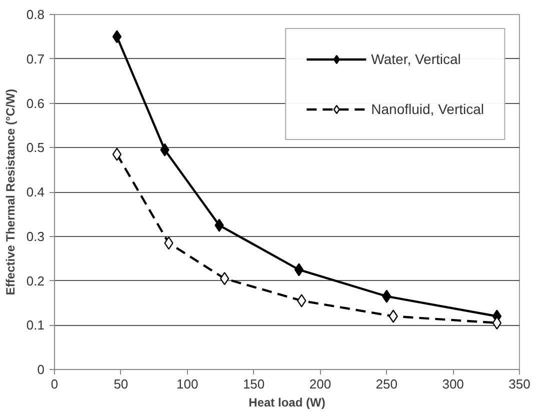 The image size is (539, 412). I want to click on y-tick-label: 0.3, so click(35, 236).